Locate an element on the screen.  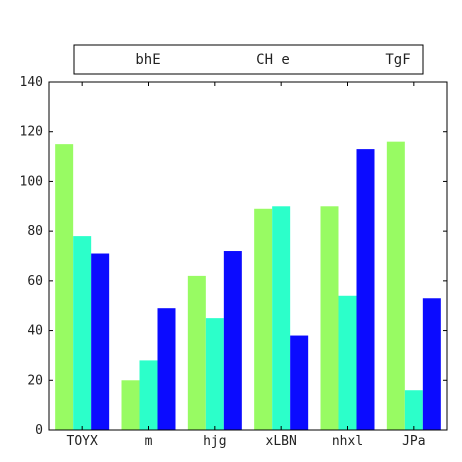
bar-CH-e-nhxl is located at coordinates (347, 362).